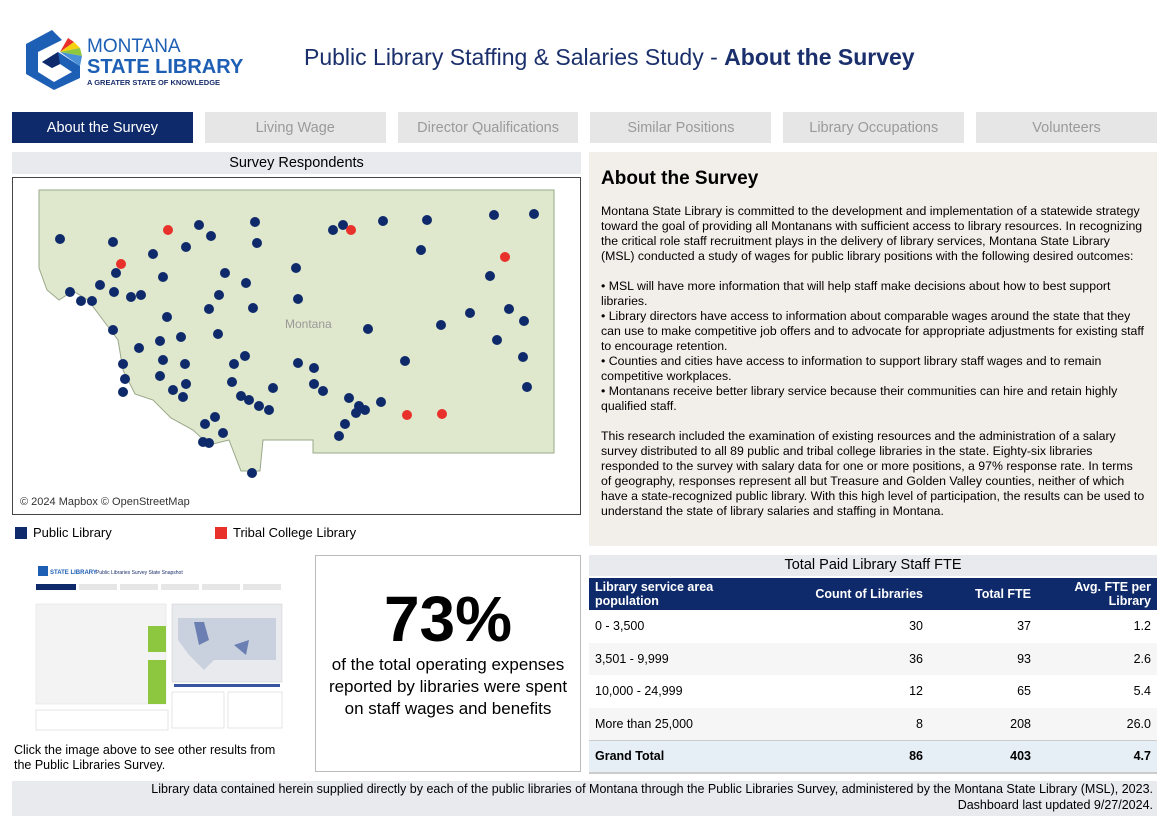  I want to click on legend-label: Public Library, so click(72, 532).